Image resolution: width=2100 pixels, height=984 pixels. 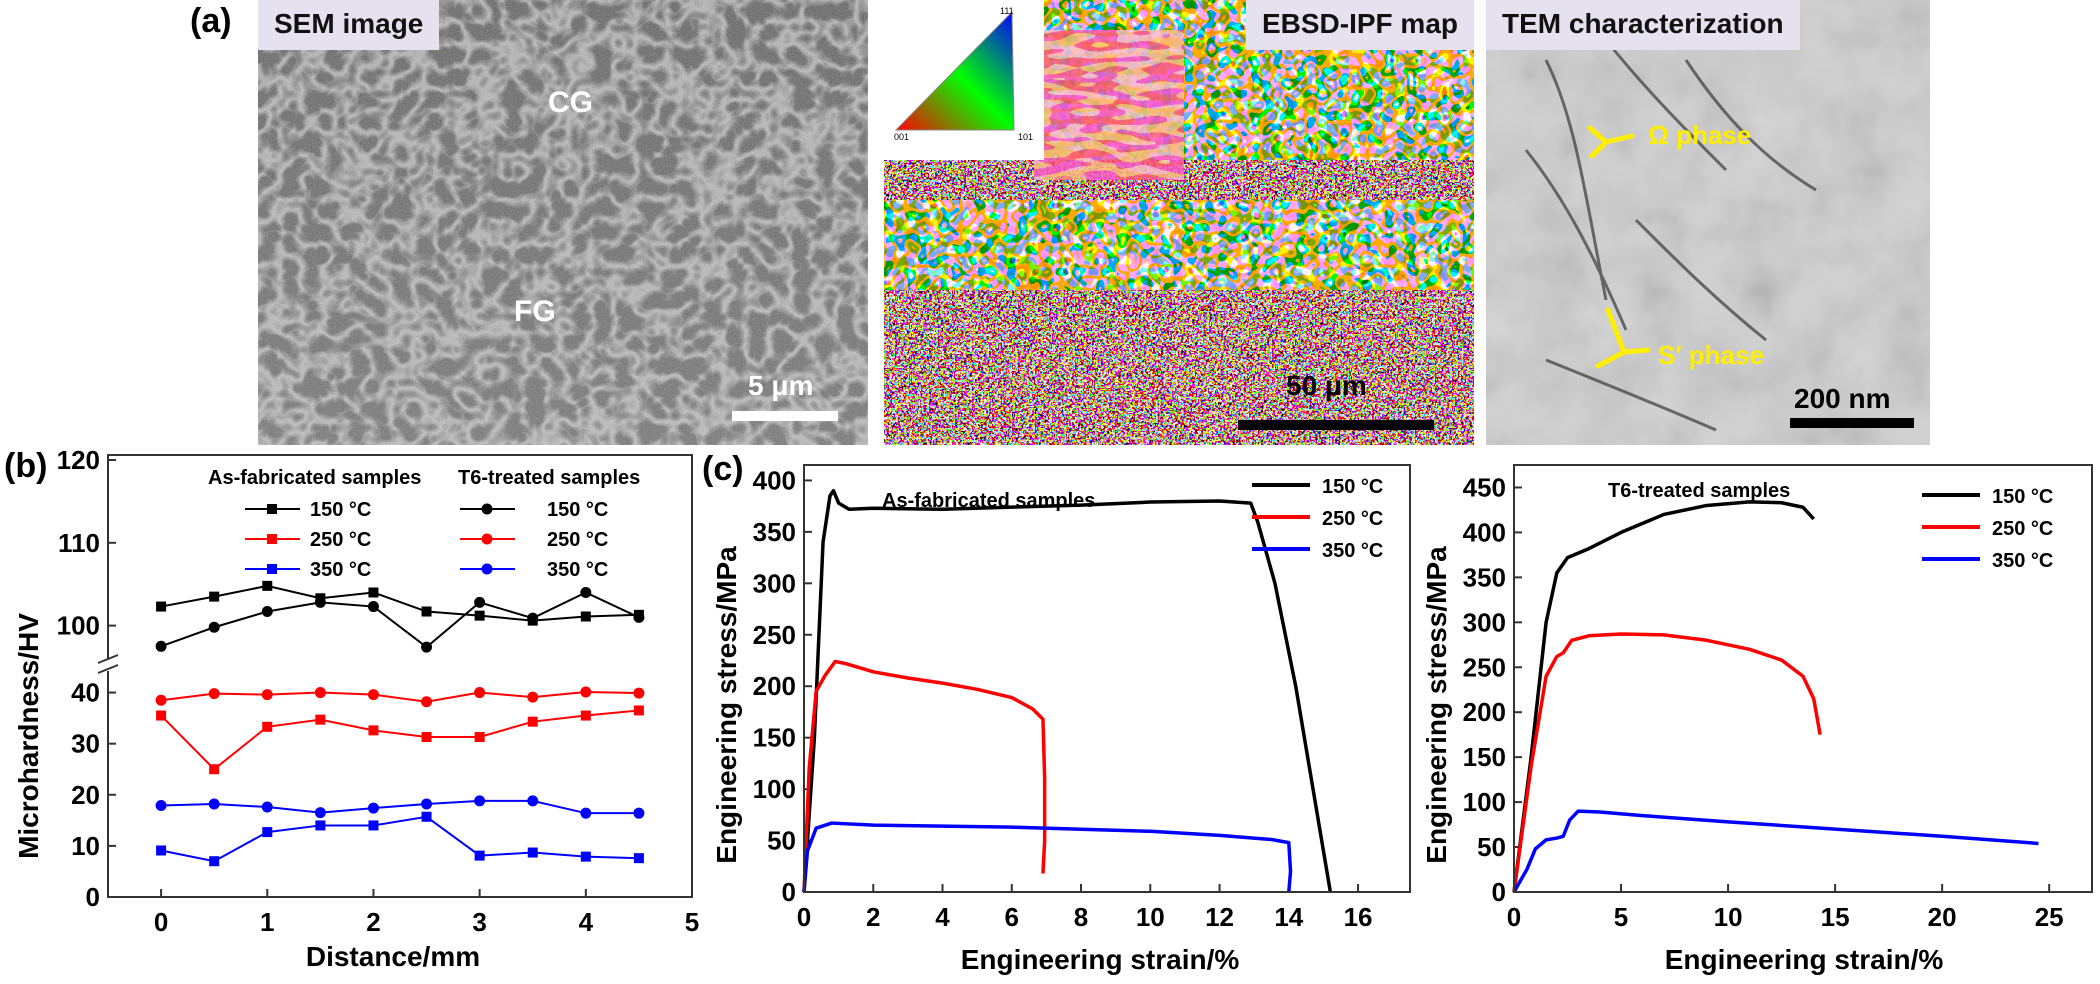 What do you see at coordinates (349, 25) in the screenshot?
I see `sem-image-tag: SEM image` at bounding box center [349, 25].